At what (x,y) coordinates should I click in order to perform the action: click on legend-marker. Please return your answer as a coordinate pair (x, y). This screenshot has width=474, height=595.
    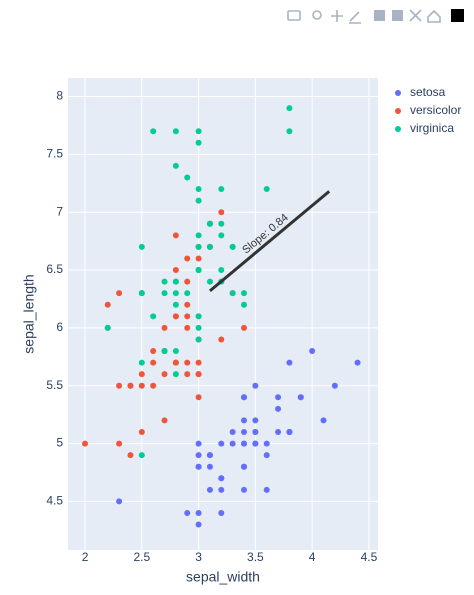
    Looking at the image, I should click on (398, 129).